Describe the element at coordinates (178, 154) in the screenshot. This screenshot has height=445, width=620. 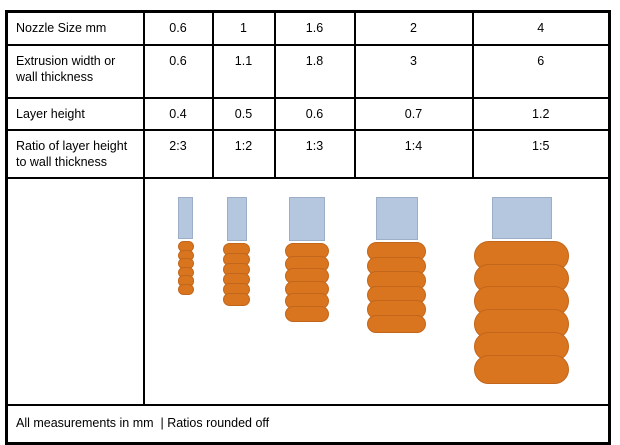
I see `cell-value: 2:3` at that location.